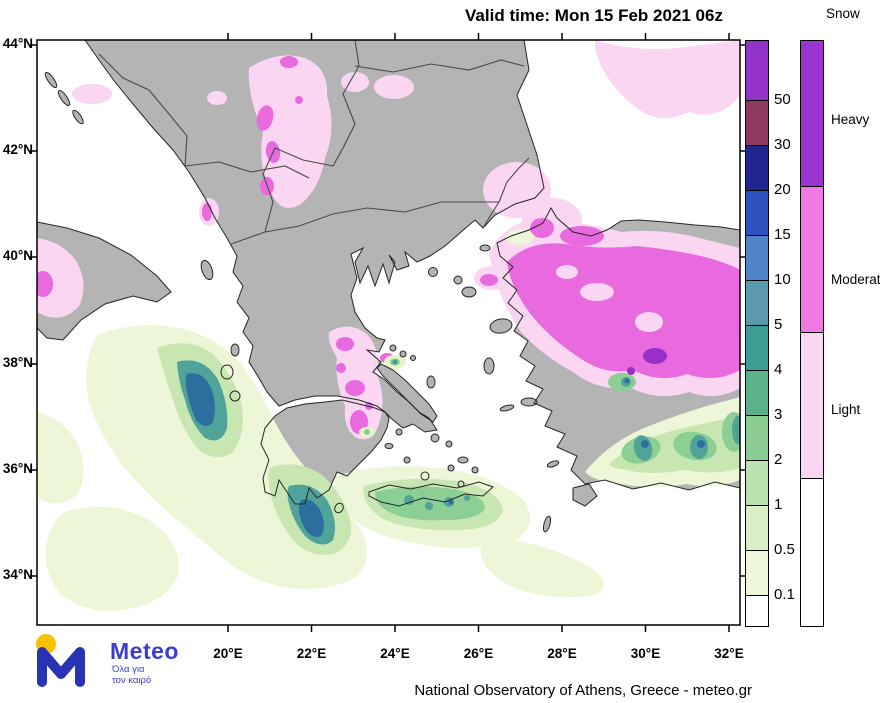 Image resolution: width=880 pixels, height=703 pixels. What do you see at coordinates (311, 653) in the screenshot?
I see `lon-label-22e: 22°E` at bounding box center [311, 653].